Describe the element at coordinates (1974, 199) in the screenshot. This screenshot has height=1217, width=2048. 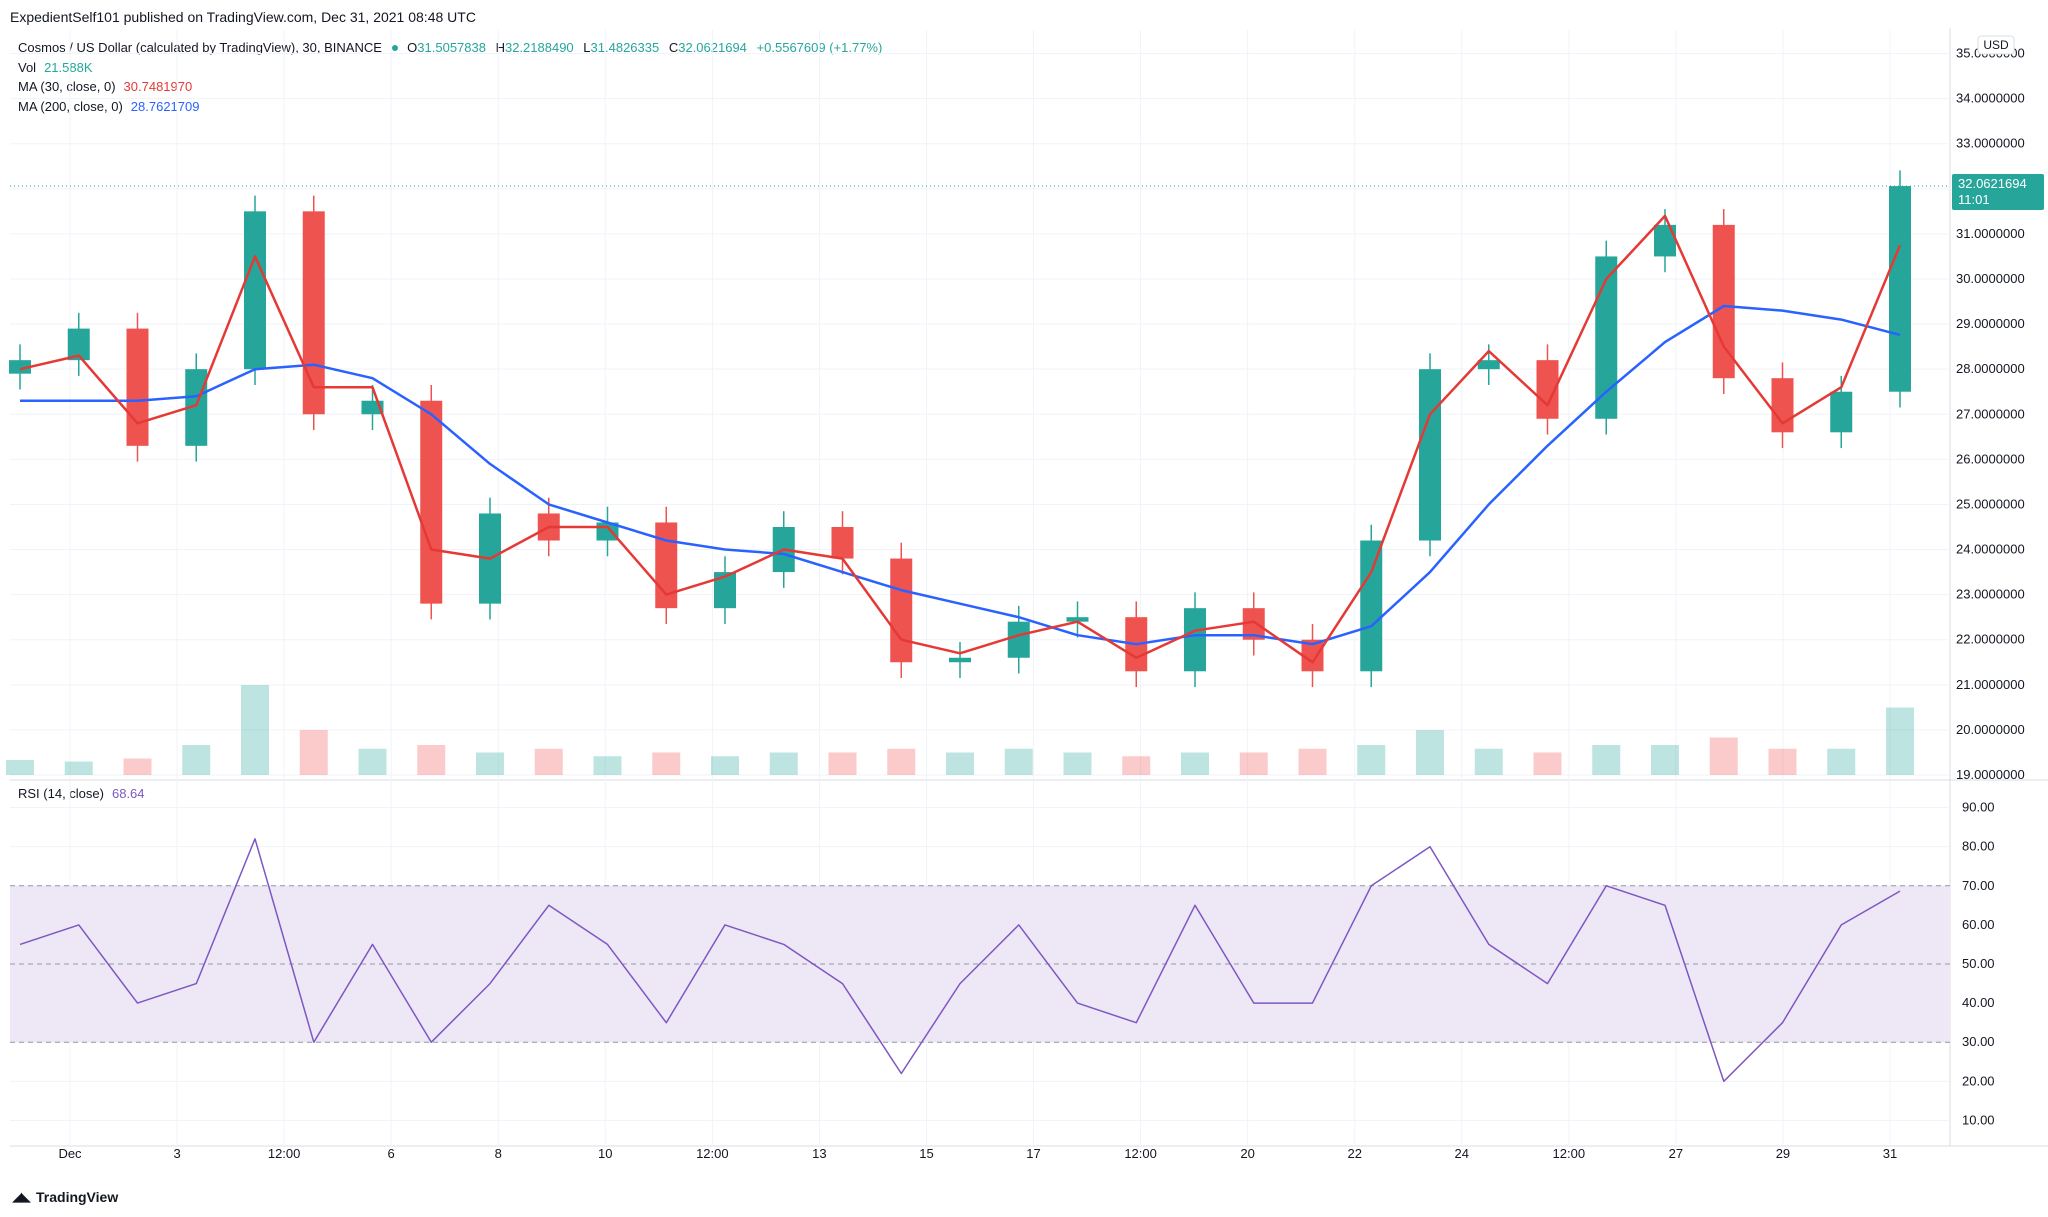
I see `countdown-label: 11:01` at that location.